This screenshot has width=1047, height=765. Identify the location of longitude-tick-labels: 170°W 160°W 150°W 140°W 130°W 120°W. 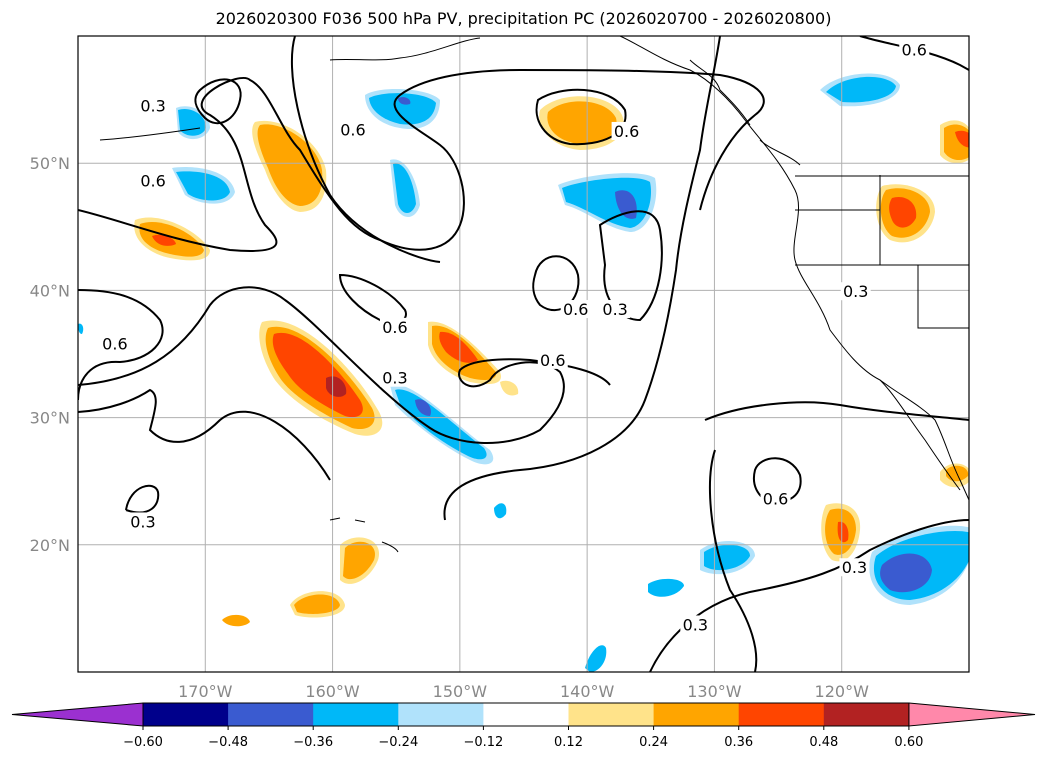
(523, 691).